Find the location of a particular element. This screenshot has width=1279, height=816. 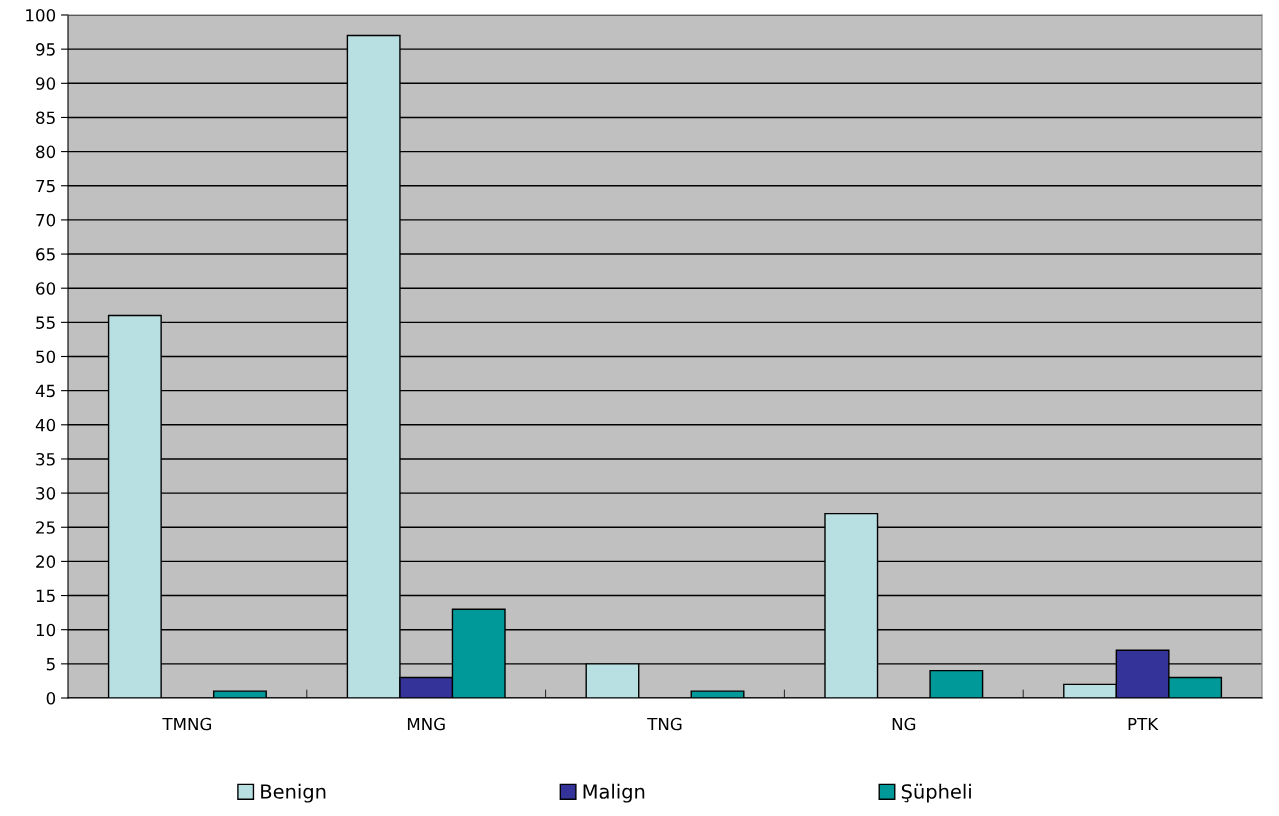

legend-label: Şüpheli is located at coordinates (936, 793).